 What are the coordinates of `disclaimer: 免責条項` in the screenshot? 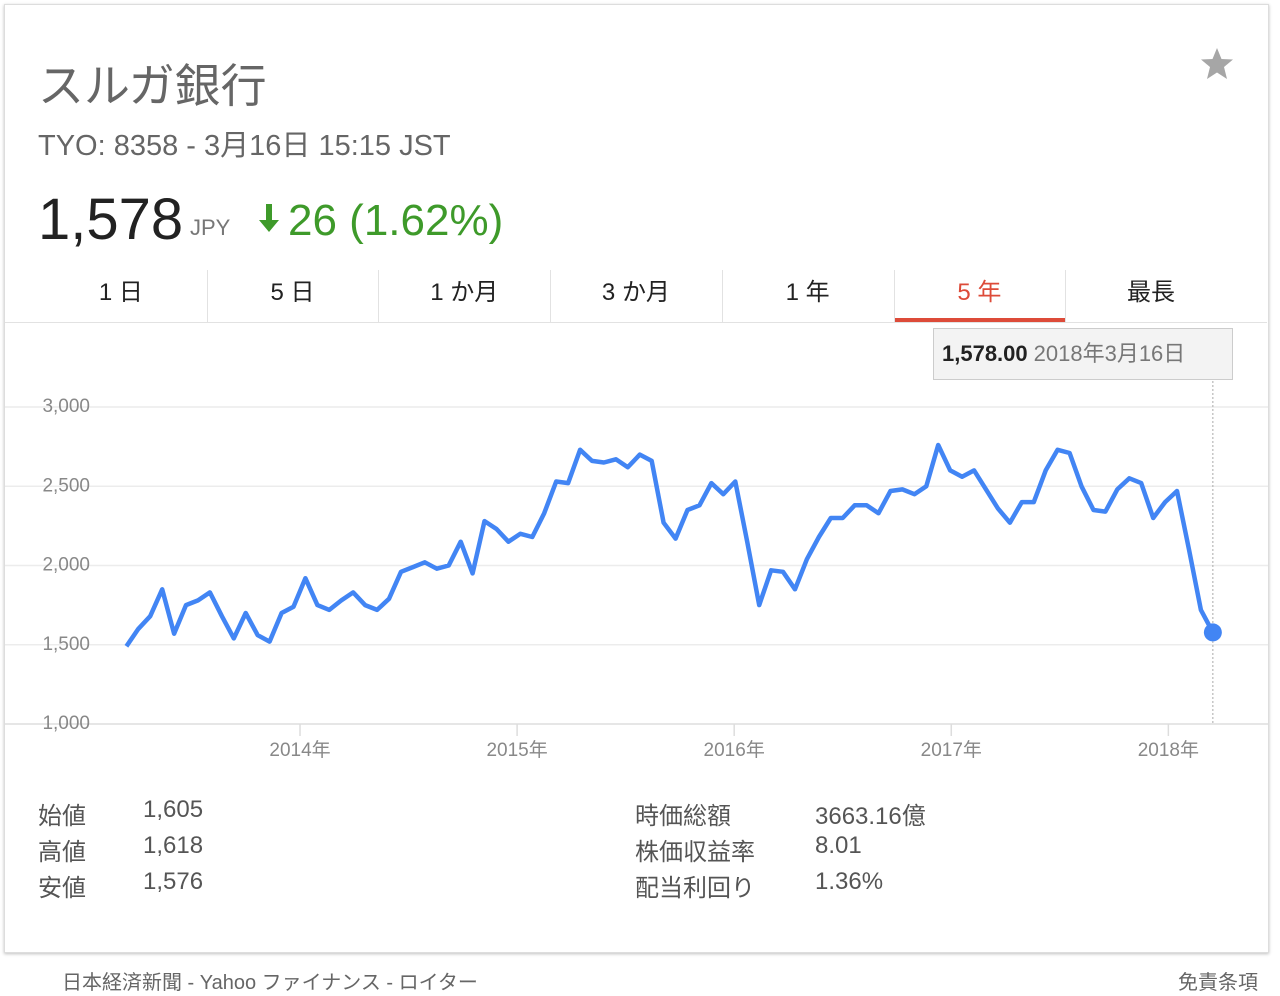 It's located at (1218, 983).